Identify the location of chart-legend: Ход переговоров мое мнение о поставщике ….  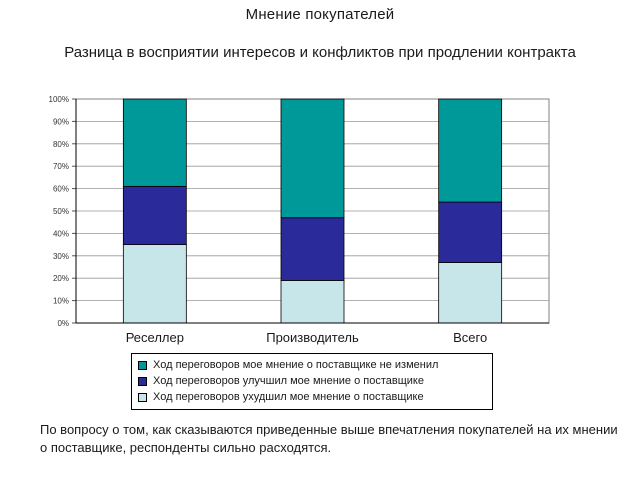
(312, 381).